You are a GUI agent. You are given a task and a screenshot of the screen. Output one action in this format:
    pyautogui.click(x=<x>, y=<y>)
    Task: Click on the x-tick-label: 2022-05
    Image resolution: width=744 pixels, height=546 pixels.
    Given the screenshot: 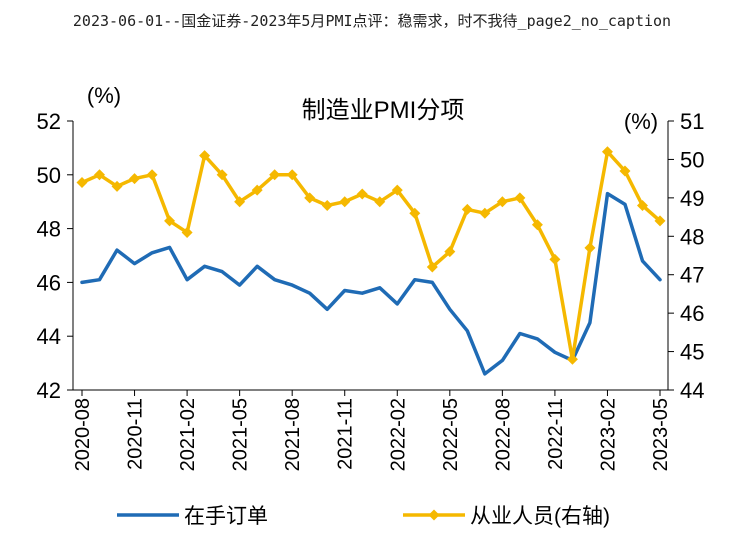 What is the action you would take?
    pyautogui.click(x=451, y=434)
    